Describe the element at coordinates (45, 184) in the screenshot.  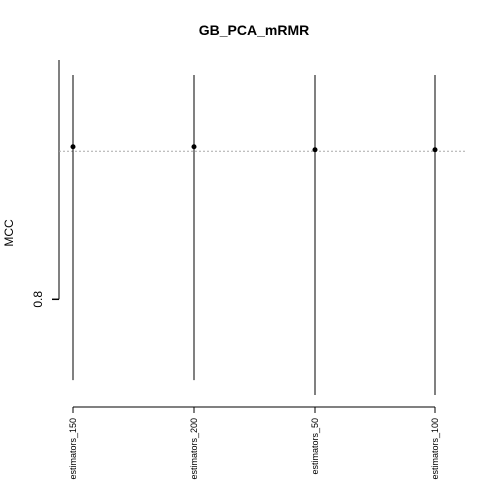
I see `y-axis: 0.8` at that location.